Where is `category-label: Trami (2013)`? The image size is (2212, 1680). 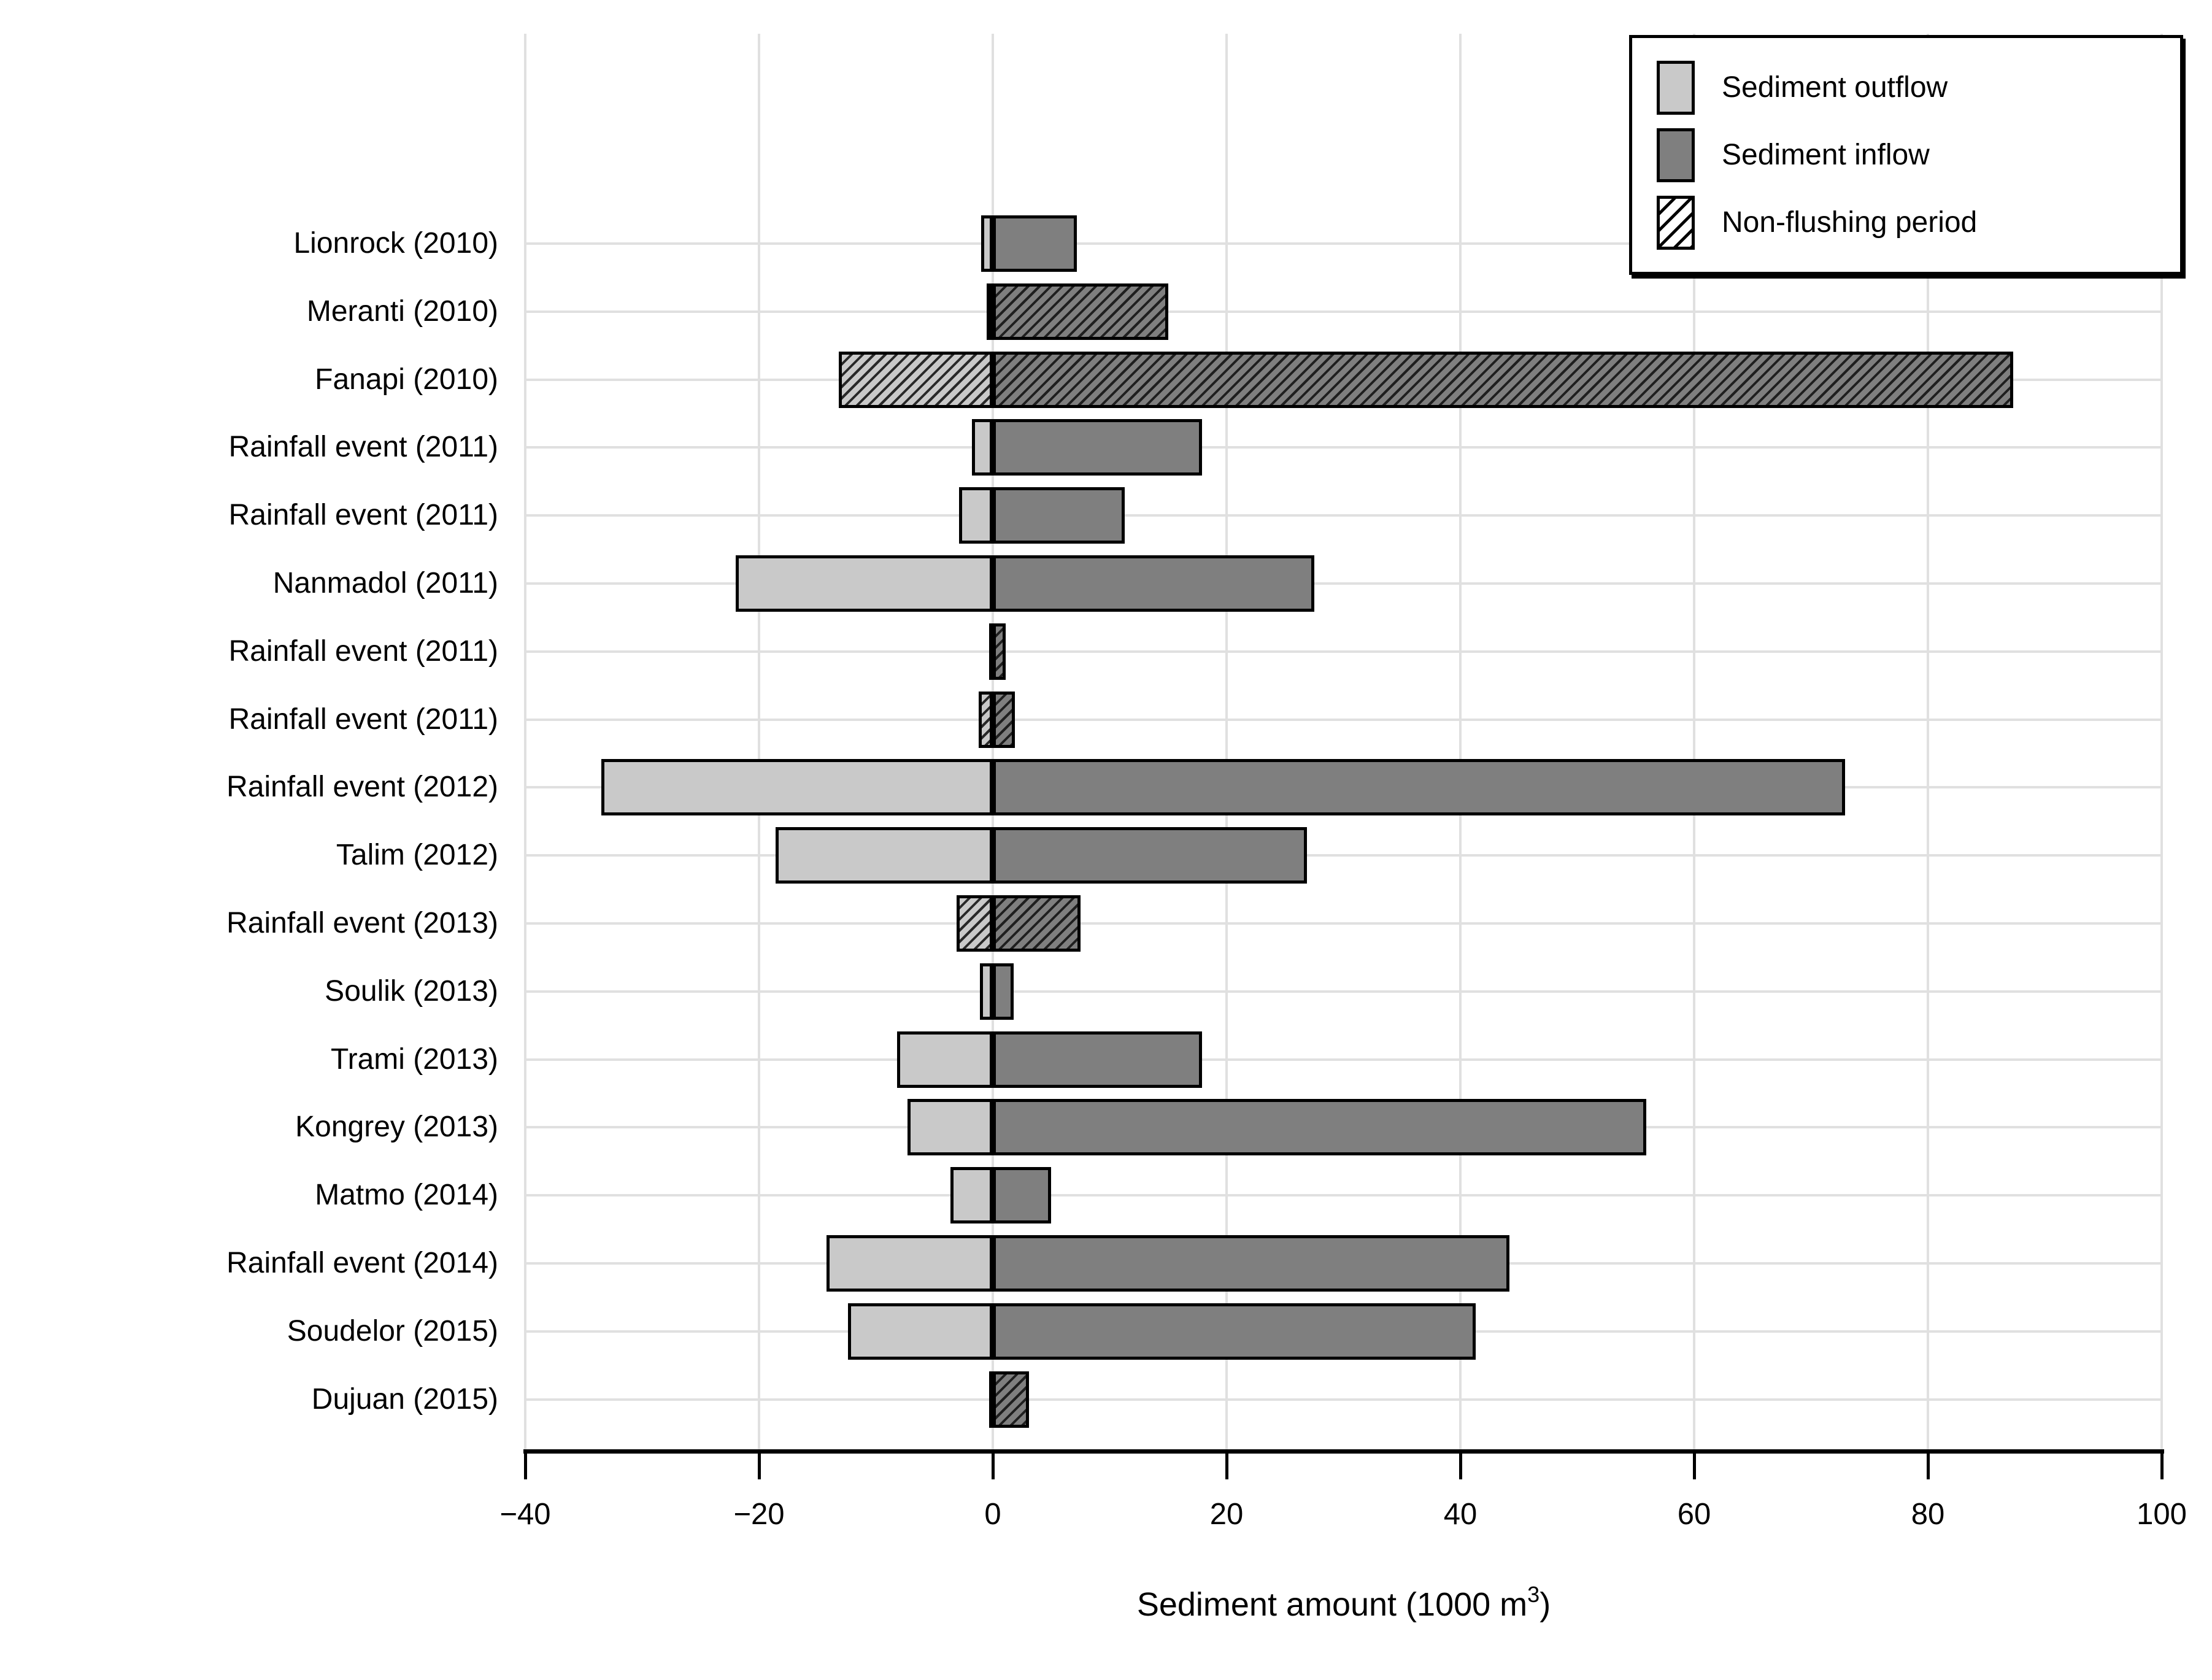
category-label: Trami (2013) is located at coordinates (415, 1059).